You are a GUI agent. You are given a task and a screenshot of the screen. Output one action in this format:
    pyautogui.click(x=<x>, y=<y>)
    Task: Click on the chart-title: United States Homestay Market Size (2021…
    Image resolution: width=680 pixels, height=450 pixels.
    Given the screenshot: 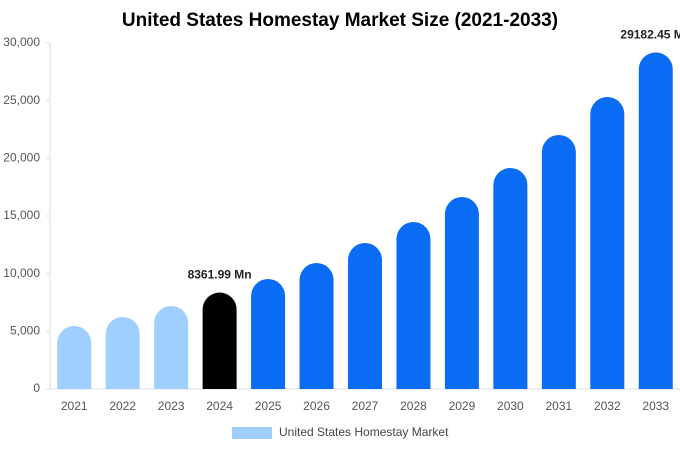 What is the action you would take?
    pyautogui.click(x=340, y=20)
    